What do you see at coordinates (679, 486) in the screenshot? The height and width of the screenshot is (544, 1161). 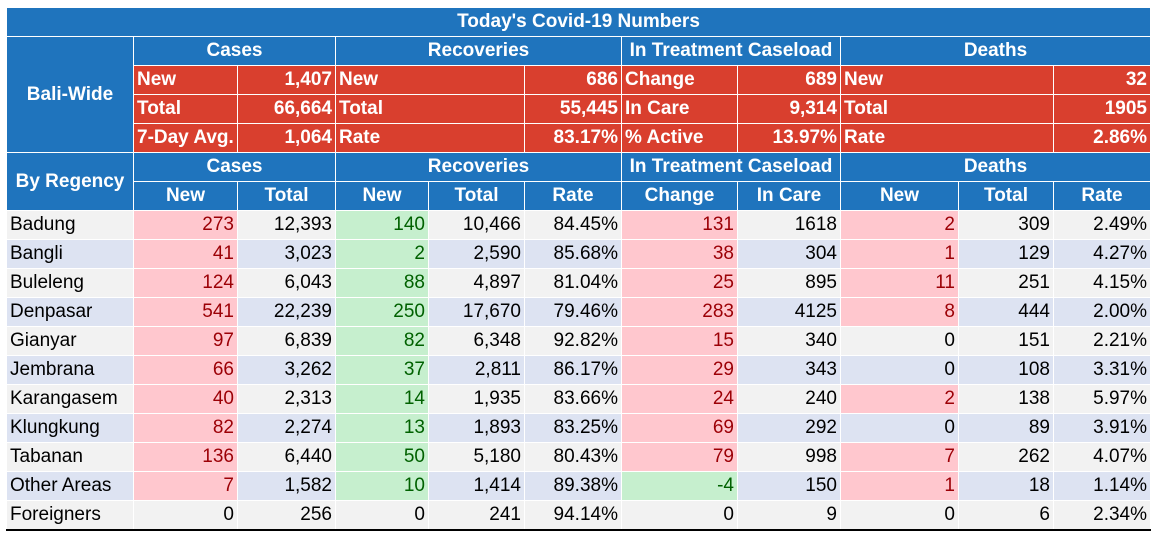 I see `table-cell: -4` at bounding box center [679, 486].